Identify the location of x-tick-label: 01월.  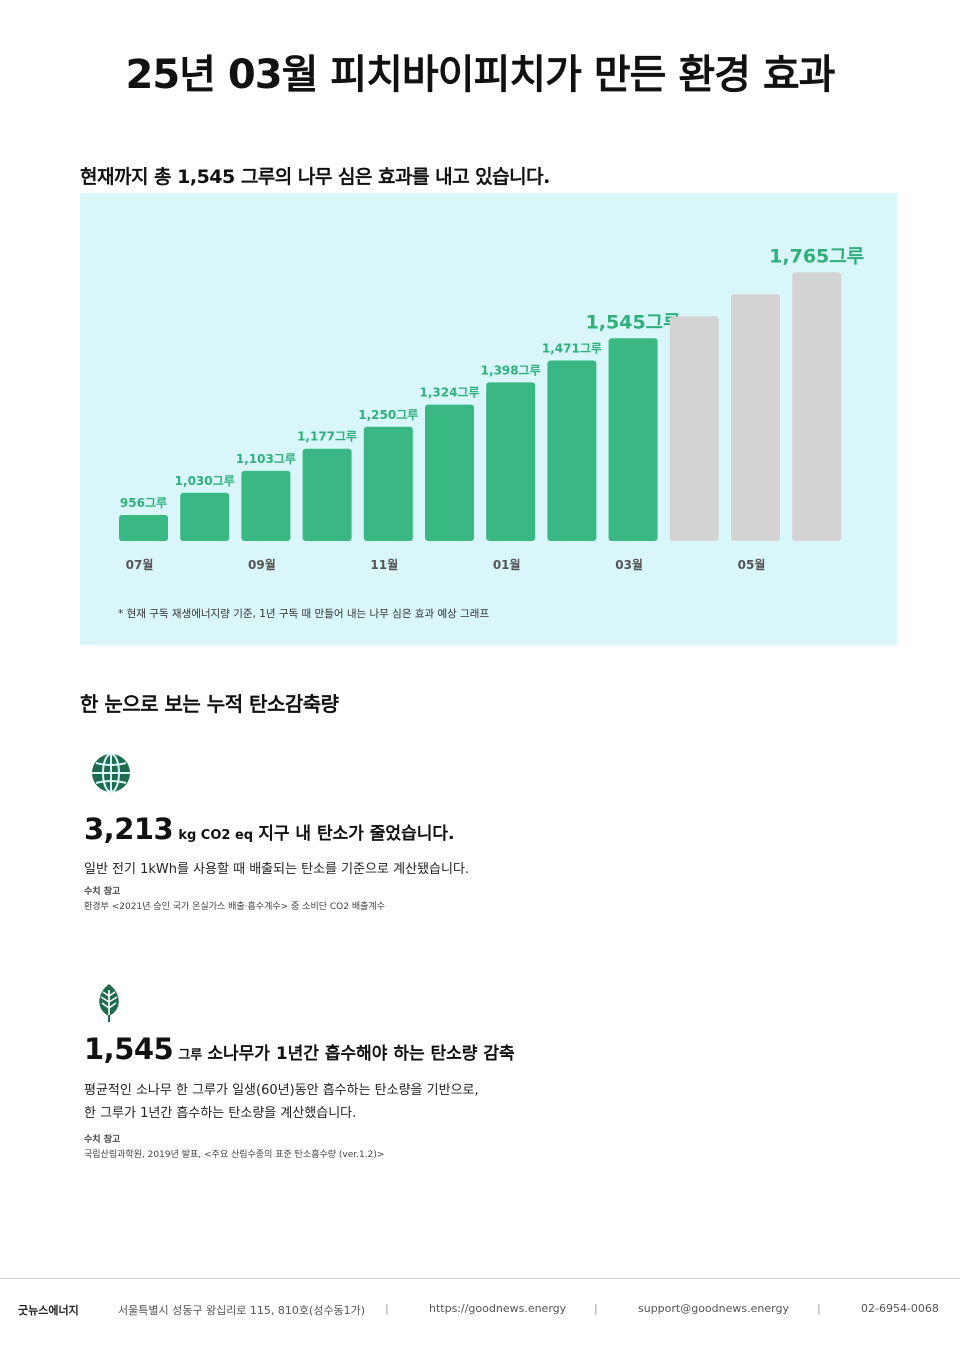
(507, 564).